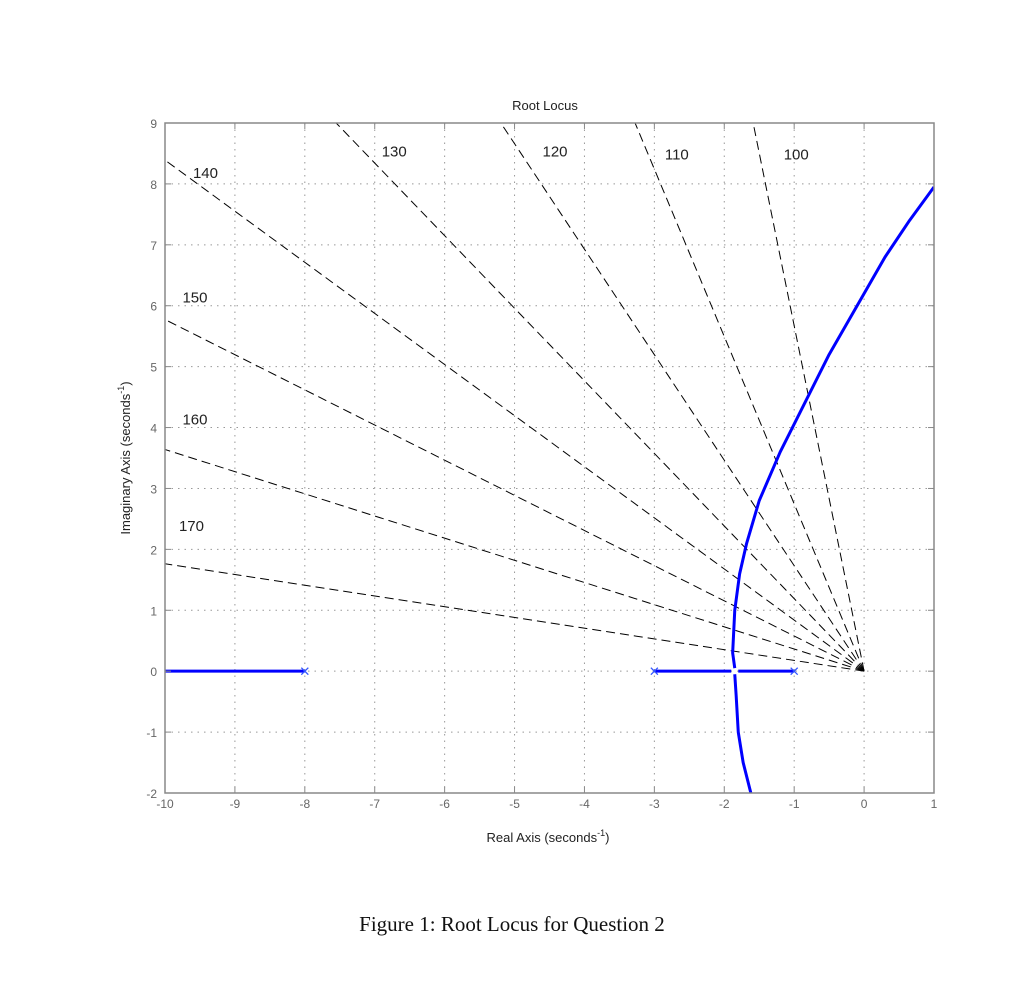  I want to click on x-tick-label: -9, so click(235, 804).